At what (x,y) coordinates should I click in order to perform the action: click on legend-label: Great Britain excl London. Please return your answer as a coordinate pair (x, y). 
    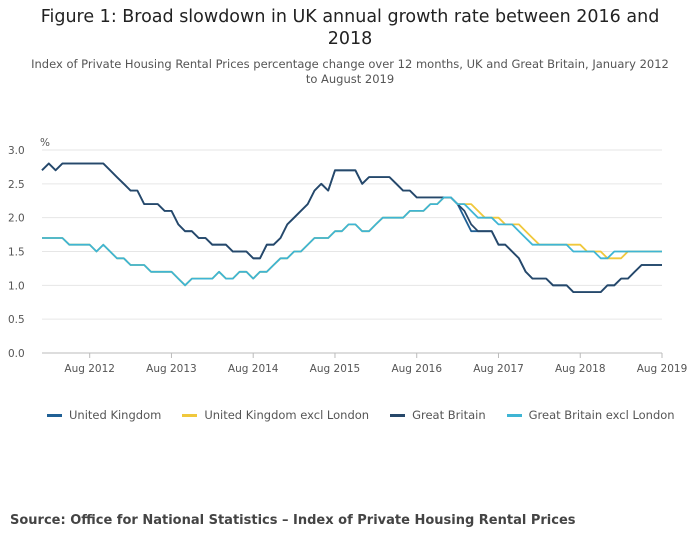
    Looking at the image, I should click on (601, 415).